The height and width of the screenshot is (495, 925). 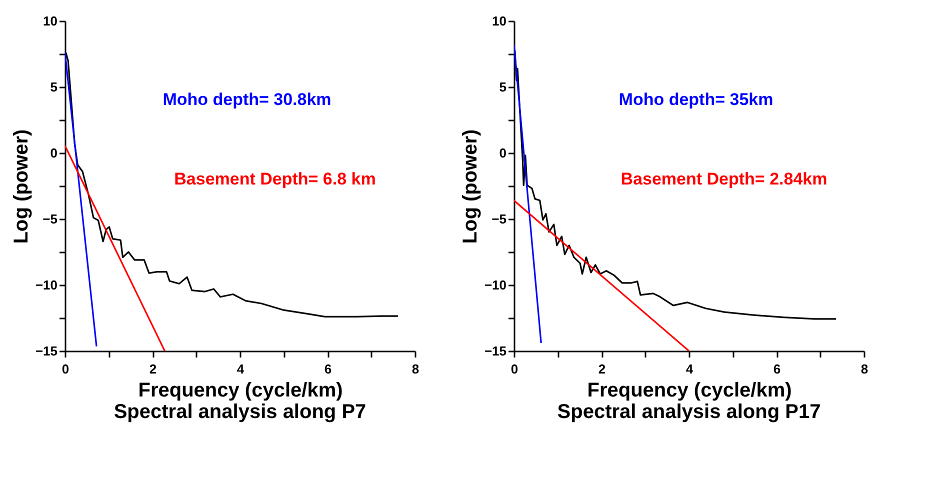 I want to click on text: Spectral analysis along P7, so click(x=240, y=412).